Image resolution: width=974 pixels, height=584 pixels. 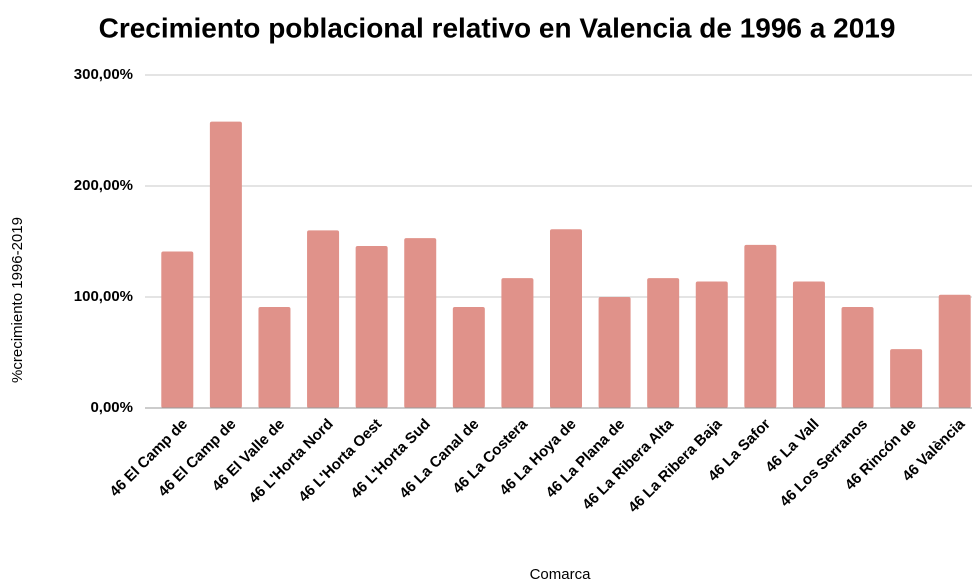 What do you see at coordinates (561, 574) in the screenshot?
I see `x-axis-title: Comarca` at bounding box center [561, 574].